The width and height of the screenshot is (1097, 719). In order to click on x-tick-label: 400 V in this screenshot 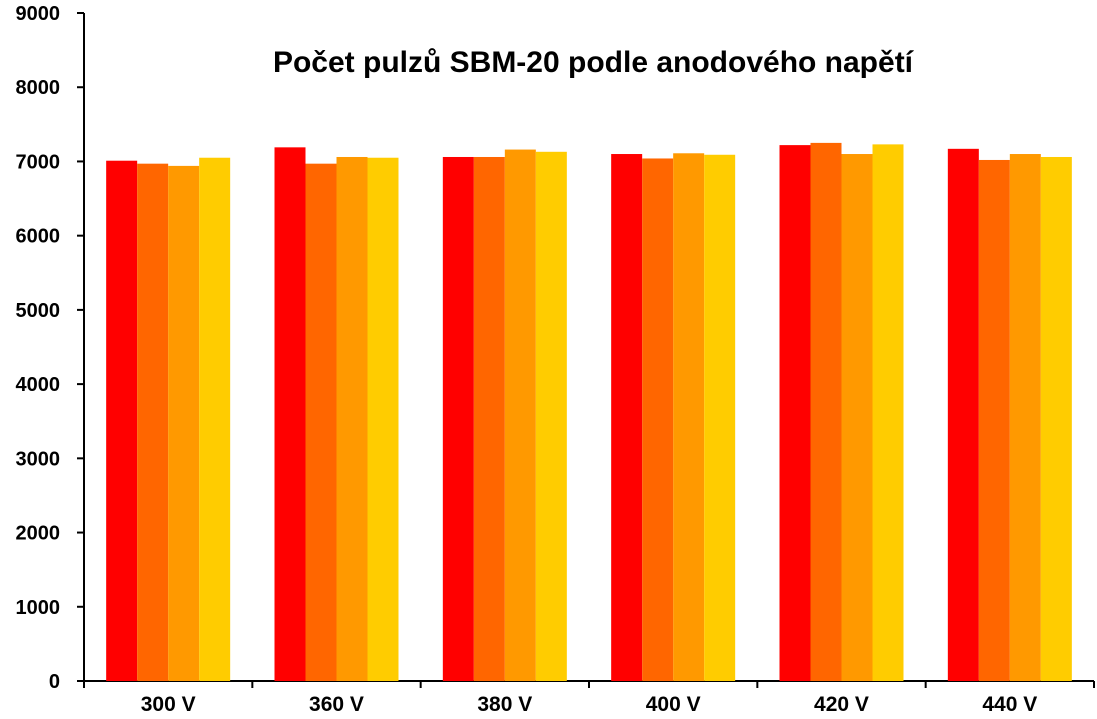, I will do `click(673, 704)`.